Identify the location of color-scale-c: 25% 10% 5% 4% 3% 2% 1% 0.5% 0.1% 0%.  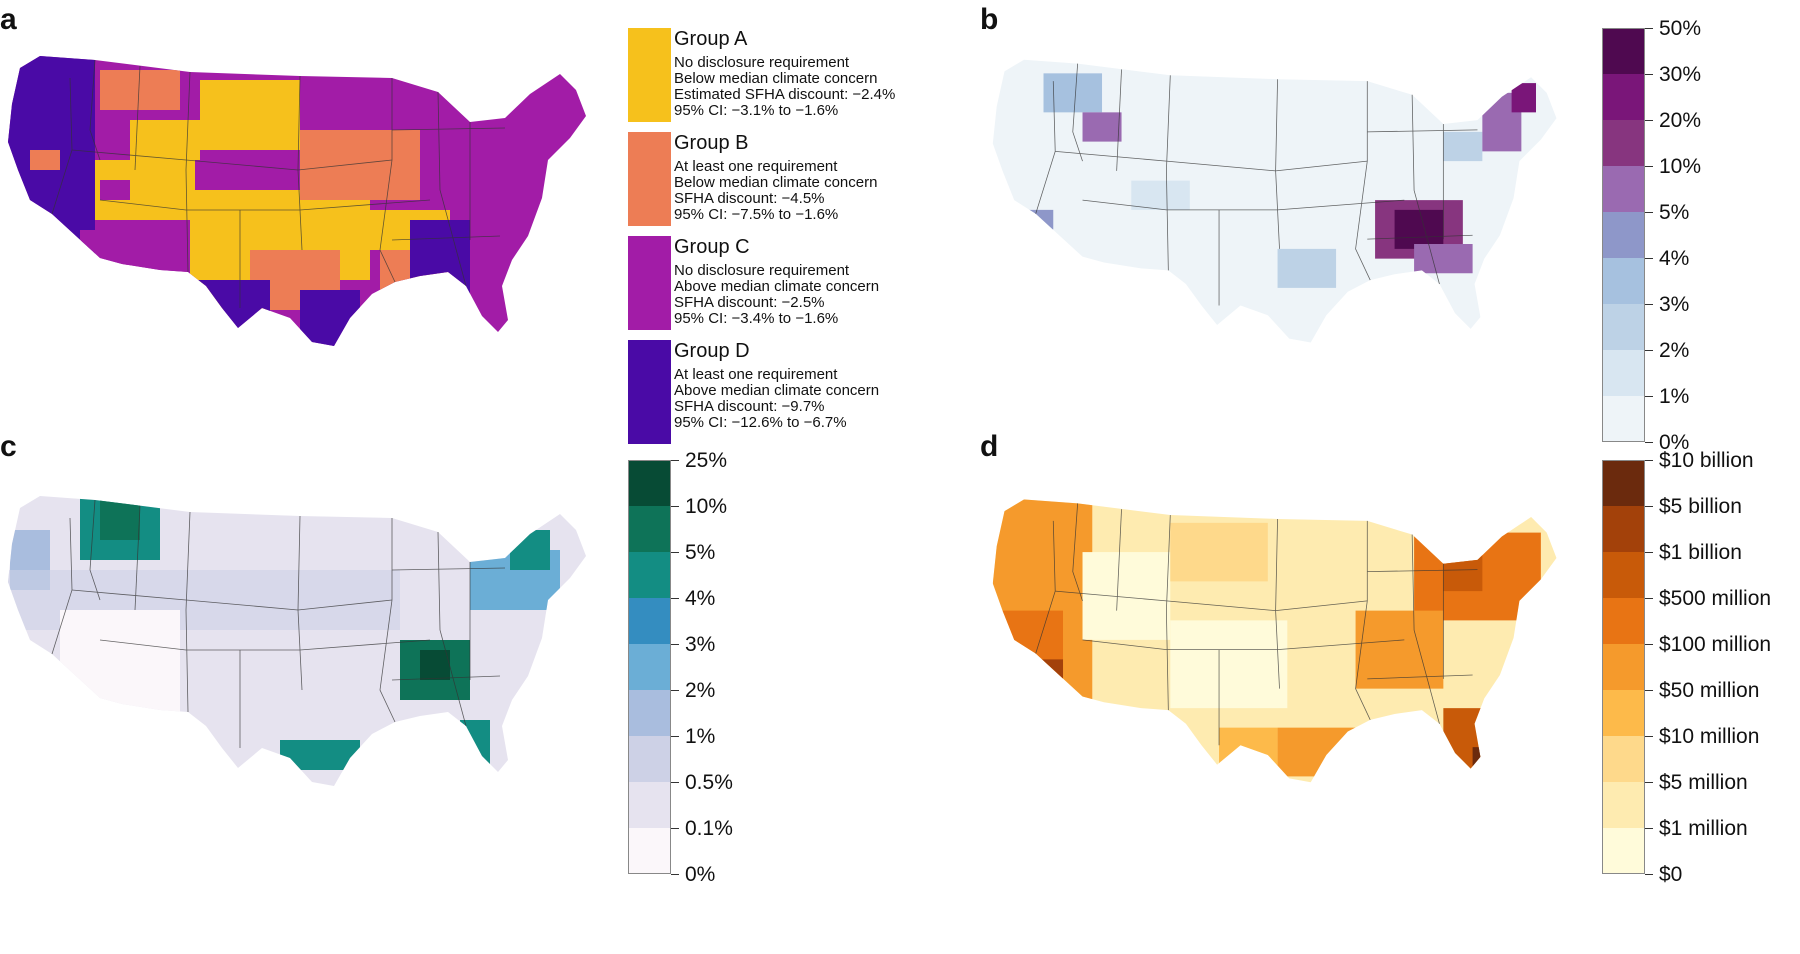
(680, 667).